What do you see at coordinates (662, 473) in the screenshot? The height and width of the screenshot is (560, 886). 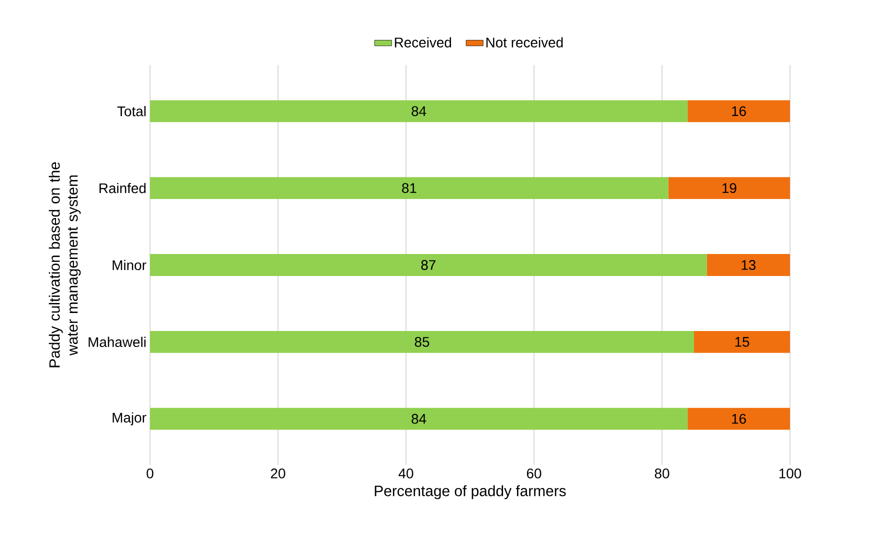 I see `x-tick-label: 80` at bounding box center [662, 473].